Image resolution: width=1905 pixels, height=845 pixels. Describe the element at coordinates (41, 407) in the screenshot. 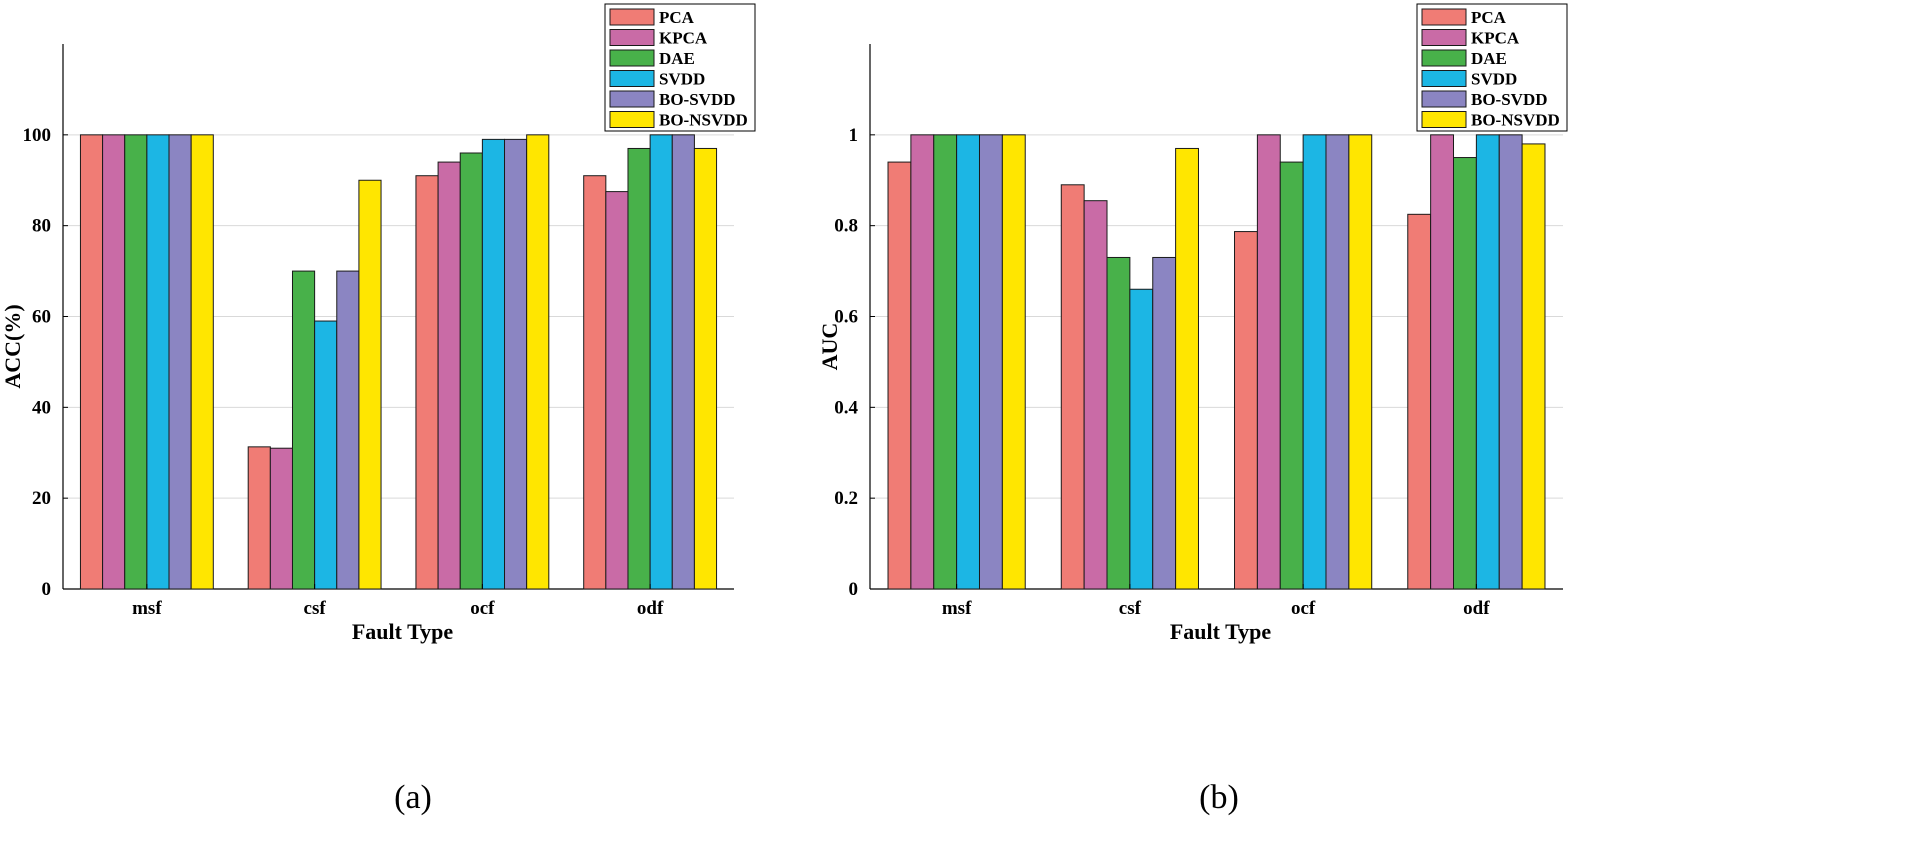

I see `y-tick-label: 40` at that location.